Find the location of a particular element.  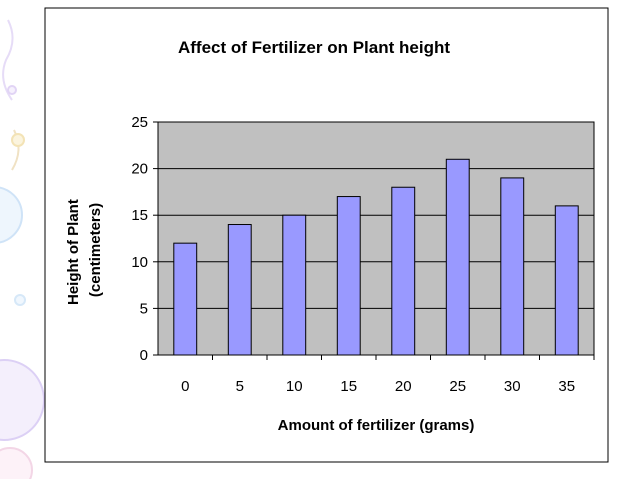

y-tick-label-25: 25 is located at coordinates (139, 122).